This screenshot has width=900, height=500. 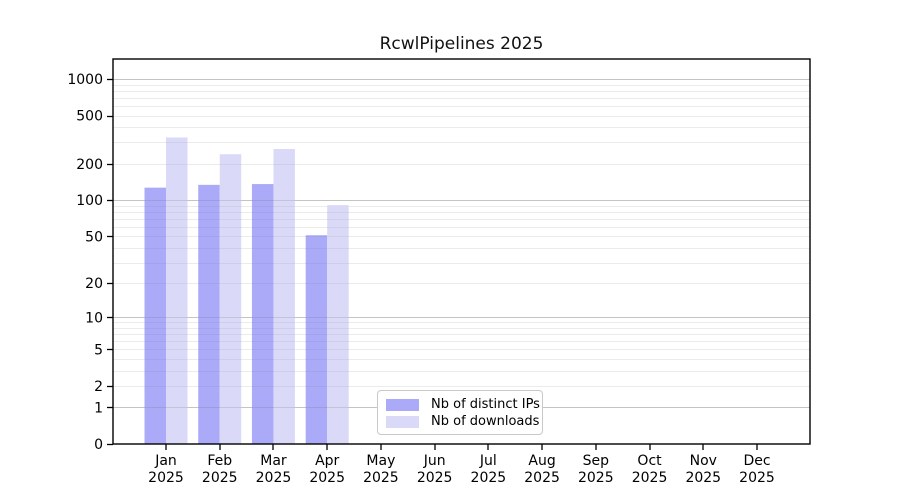 What do you see at coordinates (273, 461) in the screenshot?
I see `x-tick-label-month: Mar` at bounding box center [273, 461].